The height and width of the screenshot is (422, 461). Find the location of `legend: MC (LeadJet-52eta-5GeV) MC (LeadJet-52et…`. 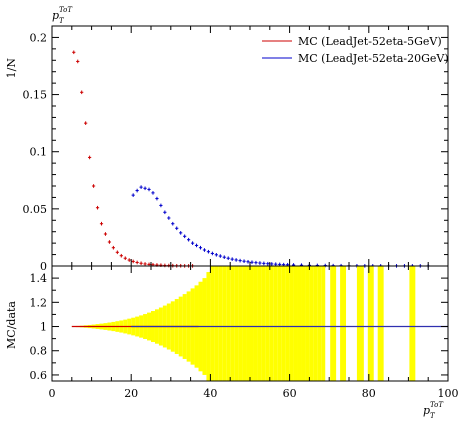

legend: MC (LeadJet-52eta-5GeV) MC (LeadJet-52et… is located at coordinates (355, 50).